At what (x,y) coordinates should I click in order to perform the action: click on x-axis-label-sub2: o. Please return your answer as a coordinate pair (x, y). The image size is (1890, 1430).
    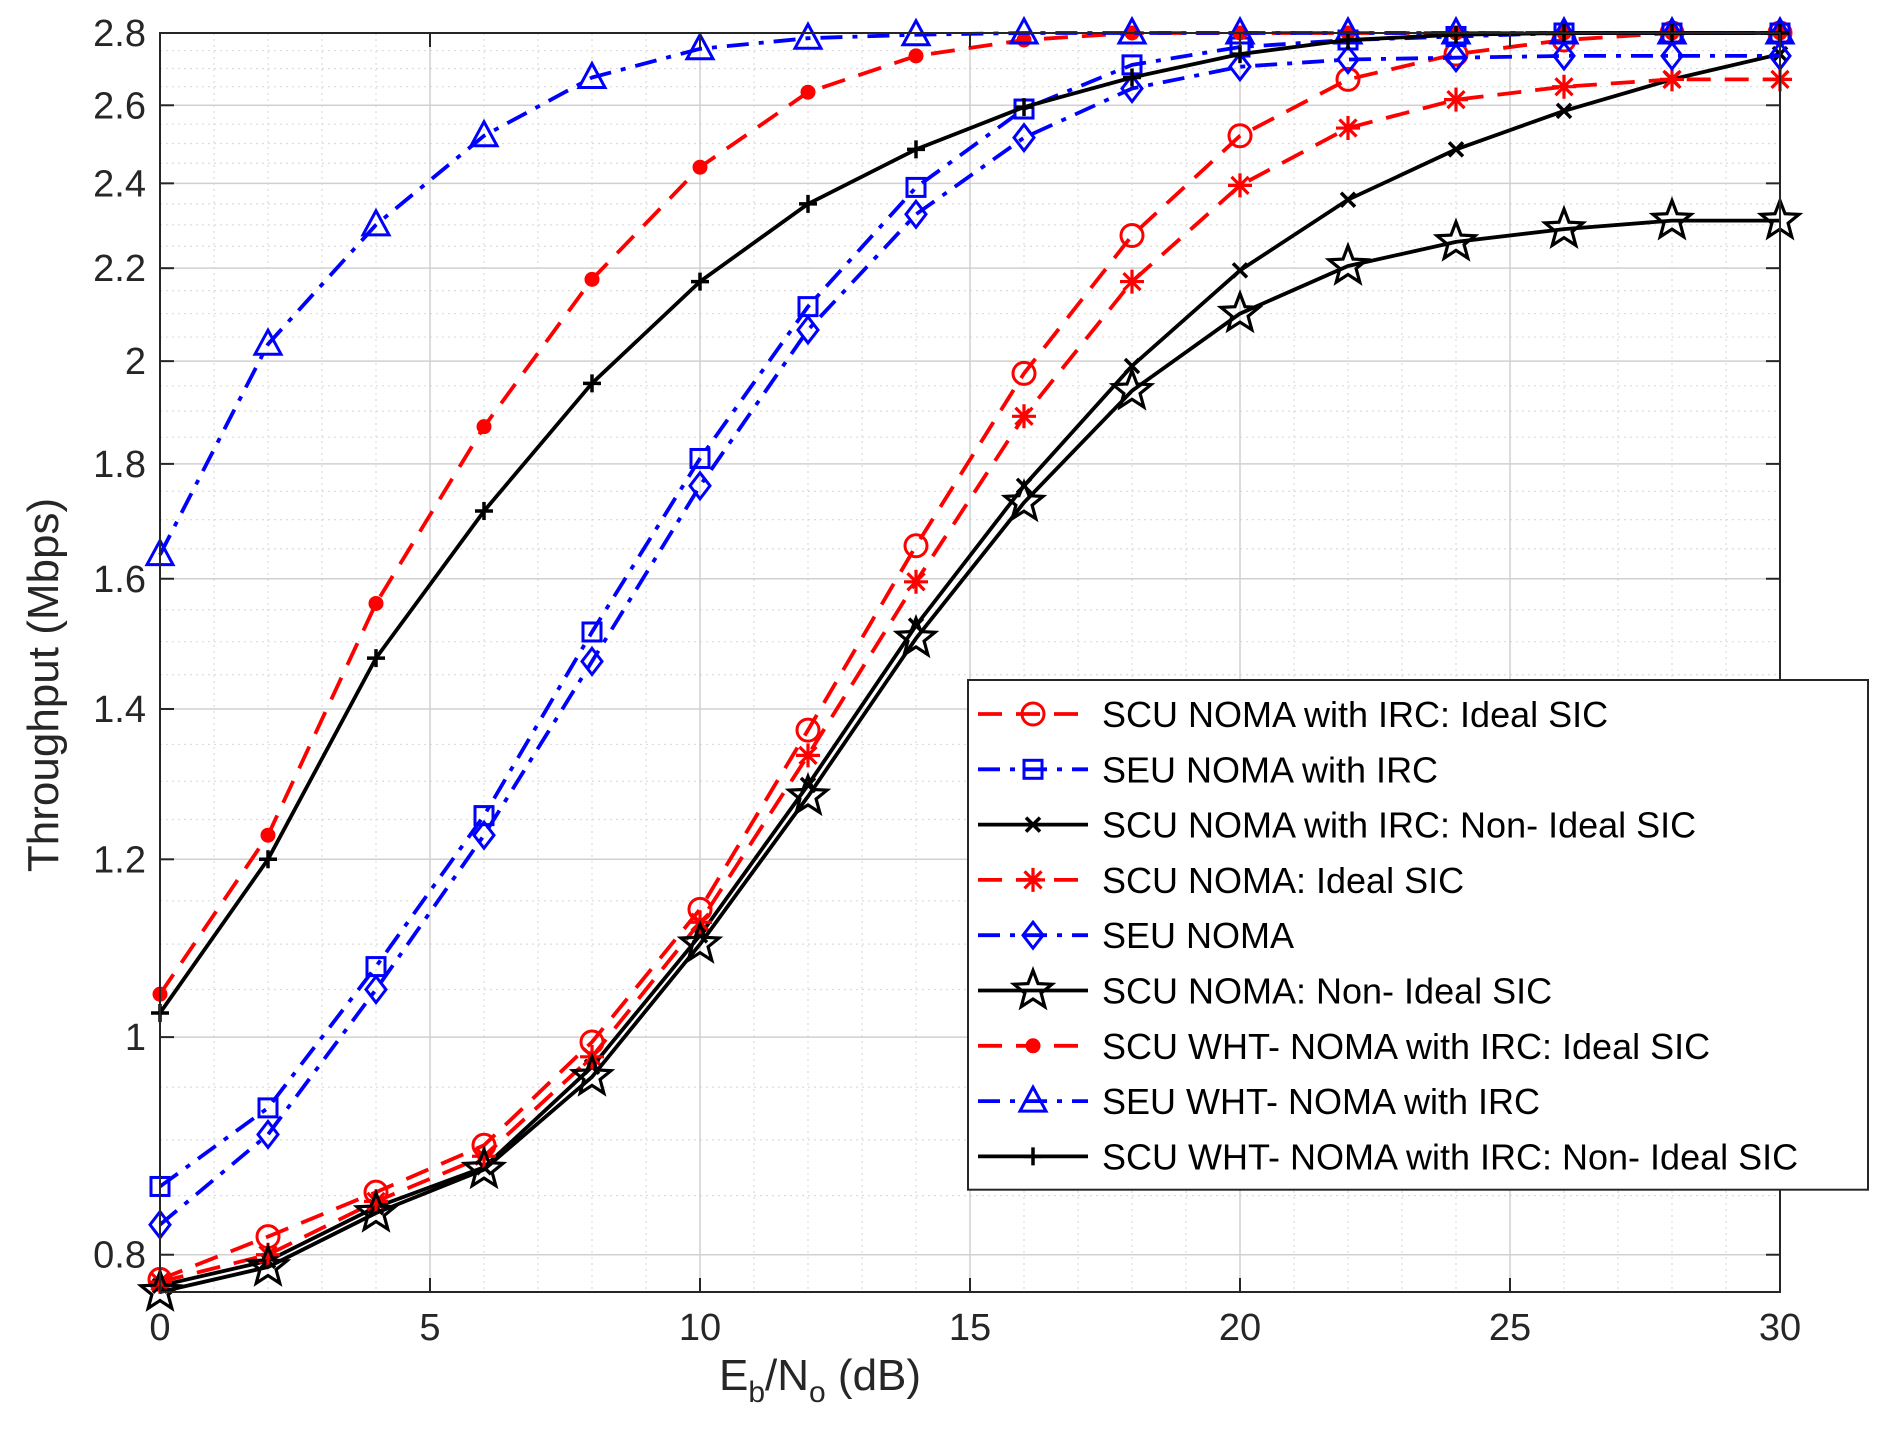
    Looking at the image, I should click on (817, 1392).